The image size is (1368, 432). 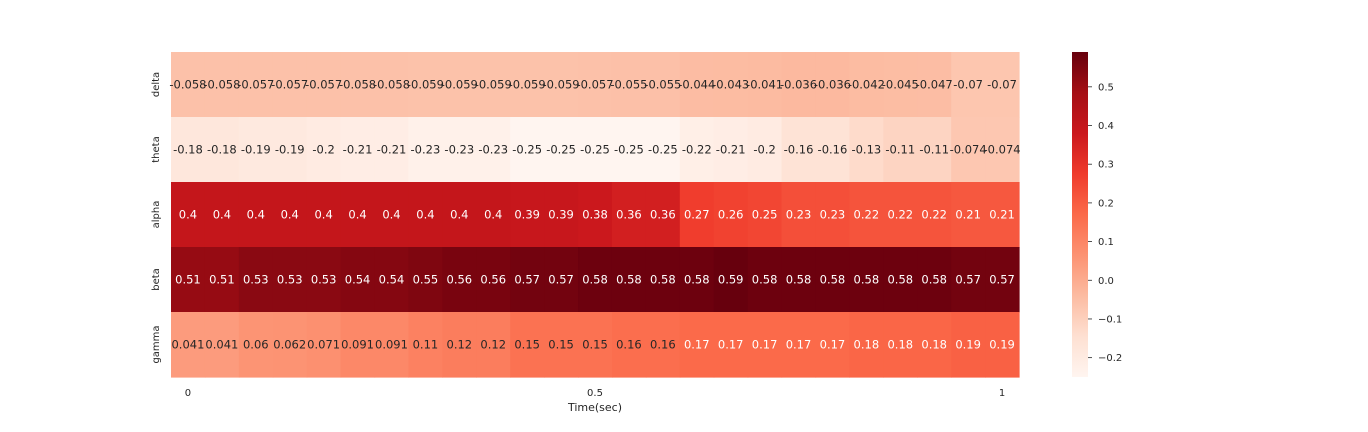 I want to click on cell-value-label: -0.074, so click(x=1002, y=150).